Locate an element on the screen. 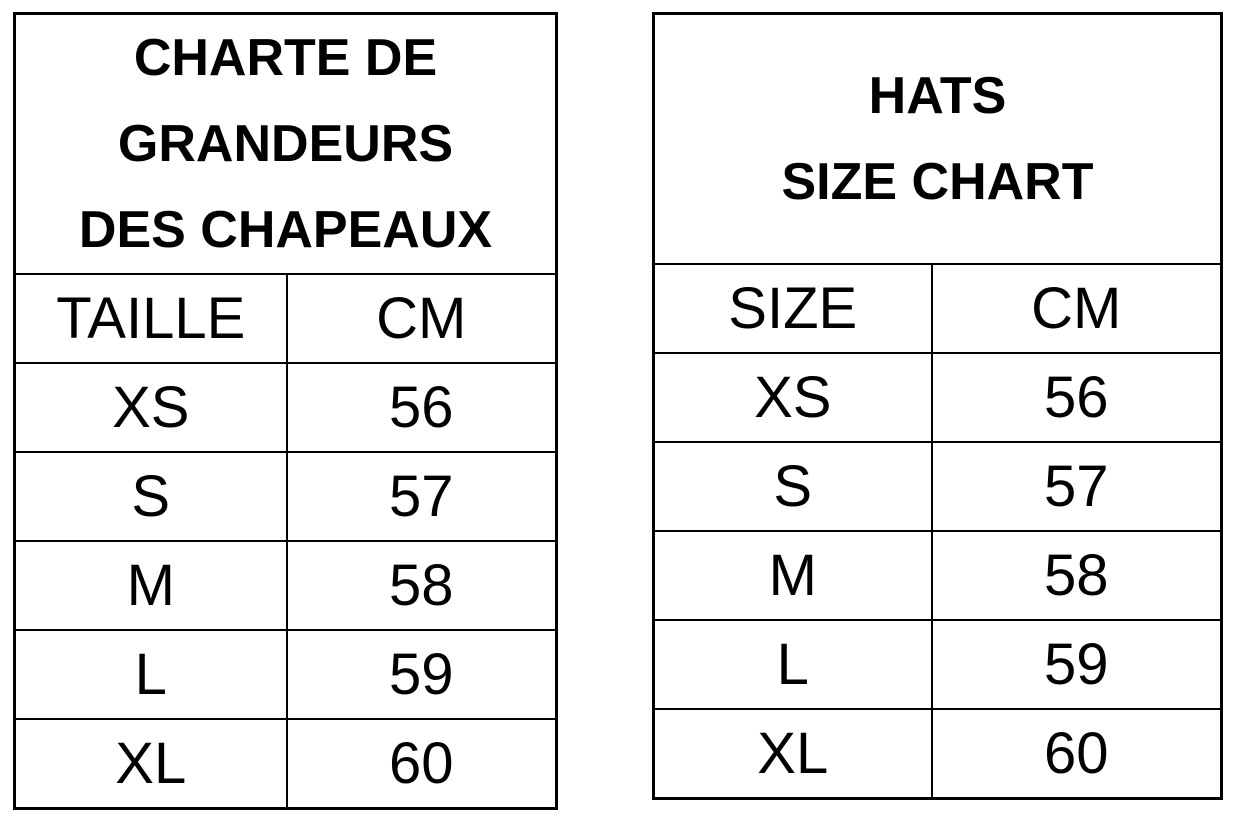 Image resolution: width=1235 pixels, height=816 pixels. title-line: GRANDEURS is located at coordinates (285, 144).